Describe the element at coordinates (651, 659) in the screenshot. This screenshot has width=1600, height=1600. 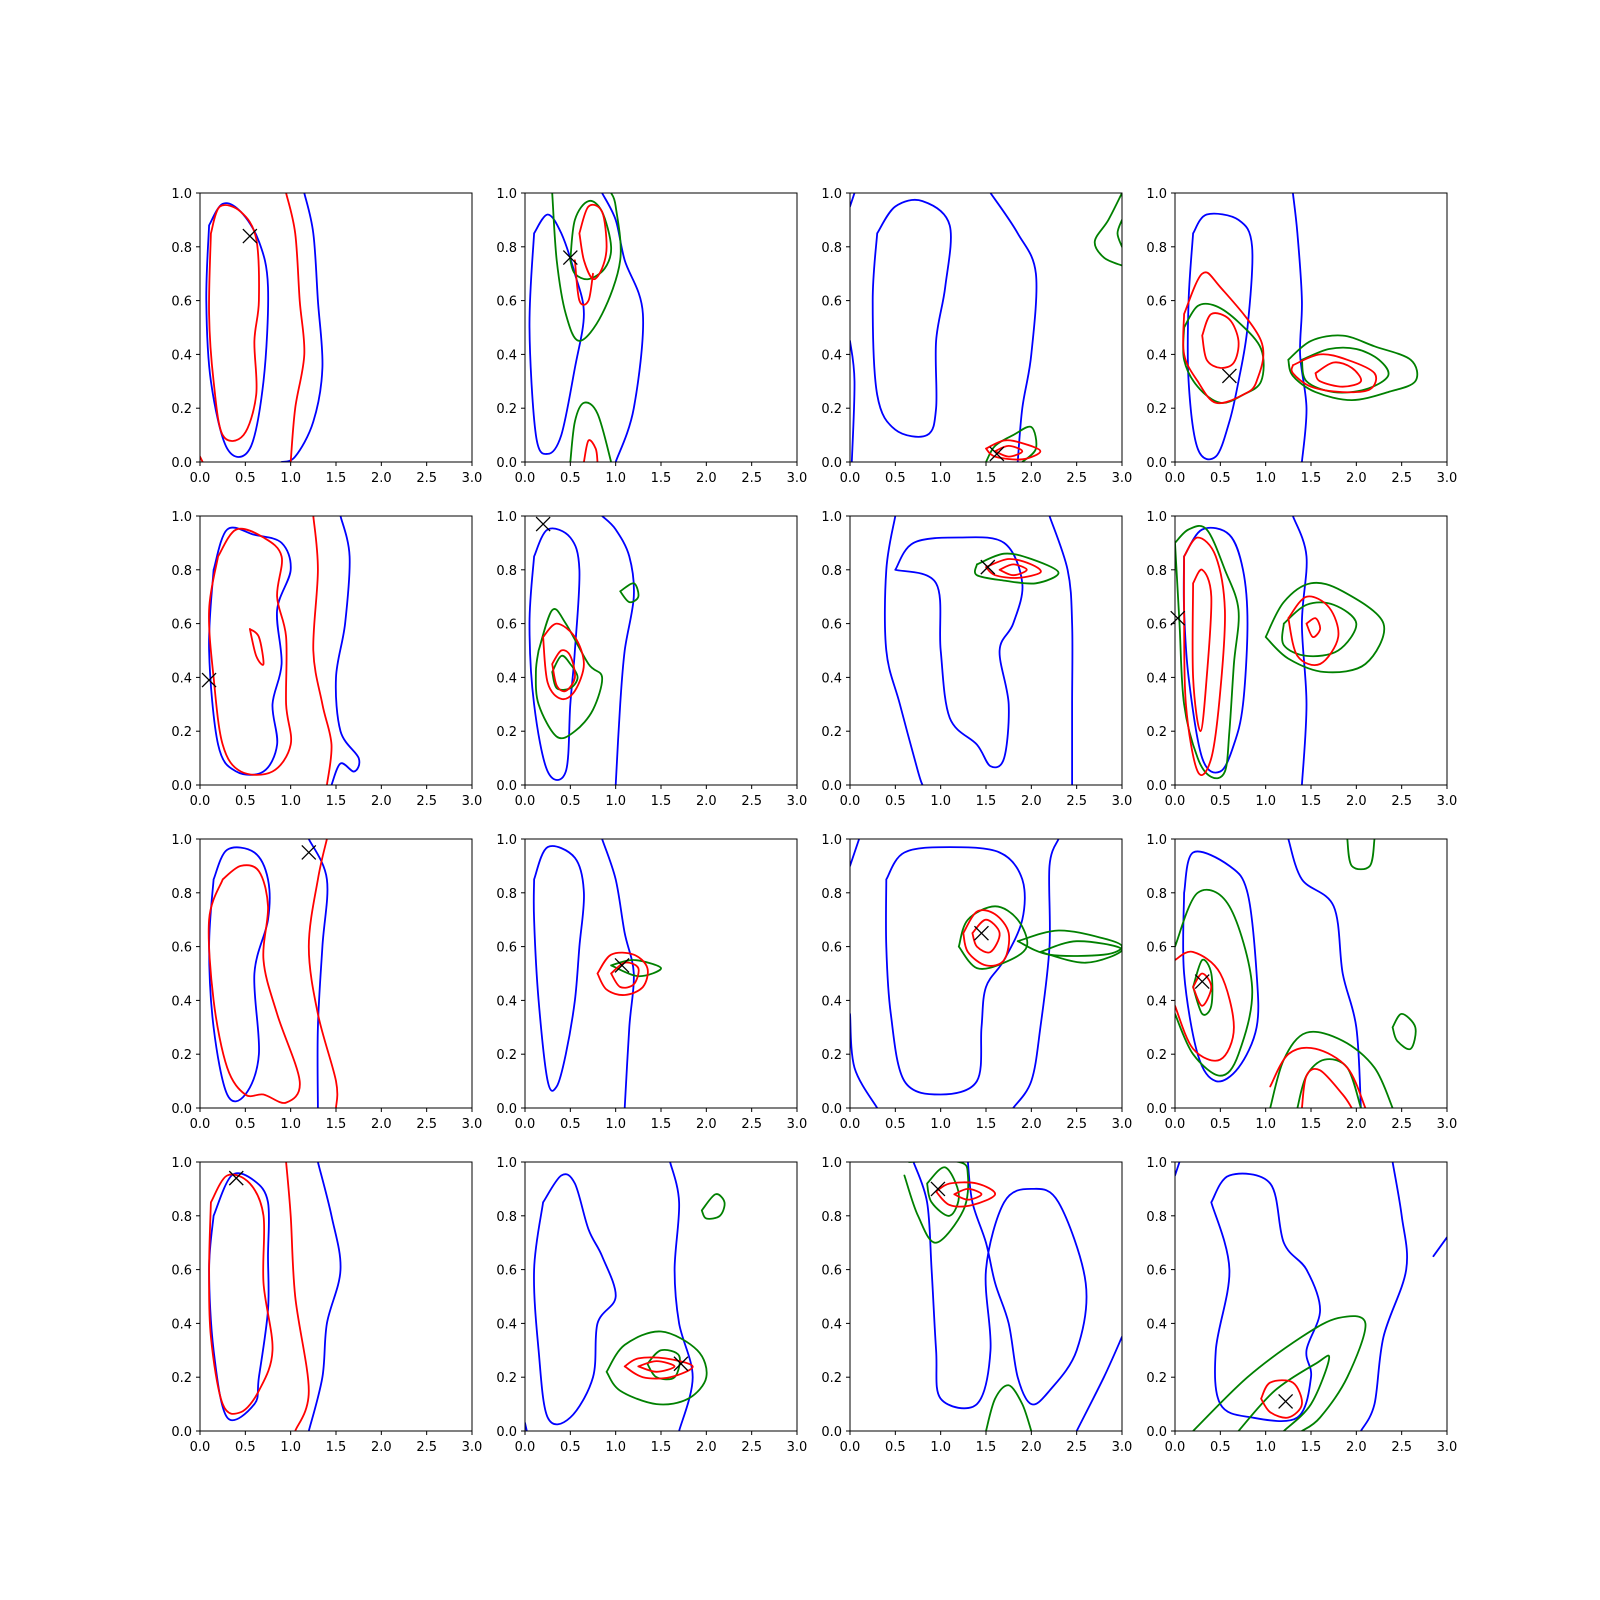
I see `panel-r2c2: 0.0 0.5 1.0 1.5 2.0 2.5 3.0 0.0 0.2 0.4 0.6 0.8 1.0` at that location.